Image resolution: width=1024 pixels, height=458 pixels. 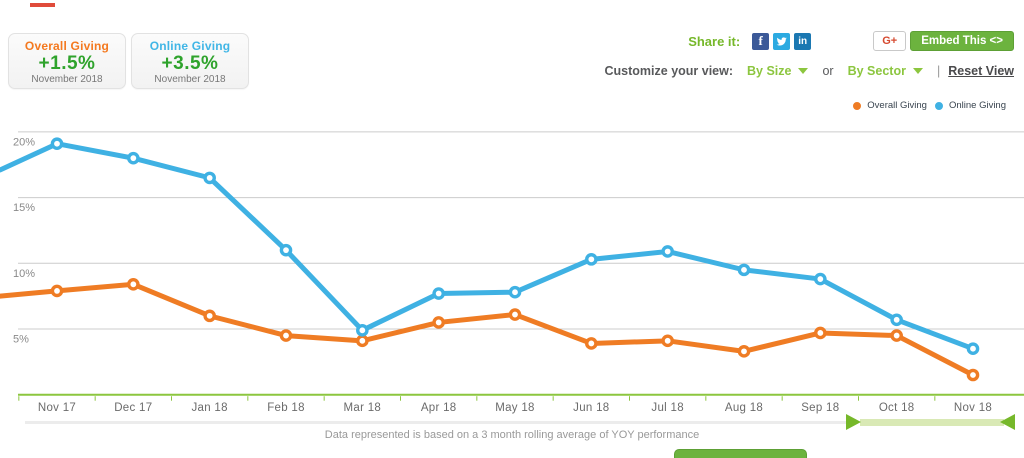 I want to click on x-axis-month-label: Sep 18, so click(x=820, y=408).